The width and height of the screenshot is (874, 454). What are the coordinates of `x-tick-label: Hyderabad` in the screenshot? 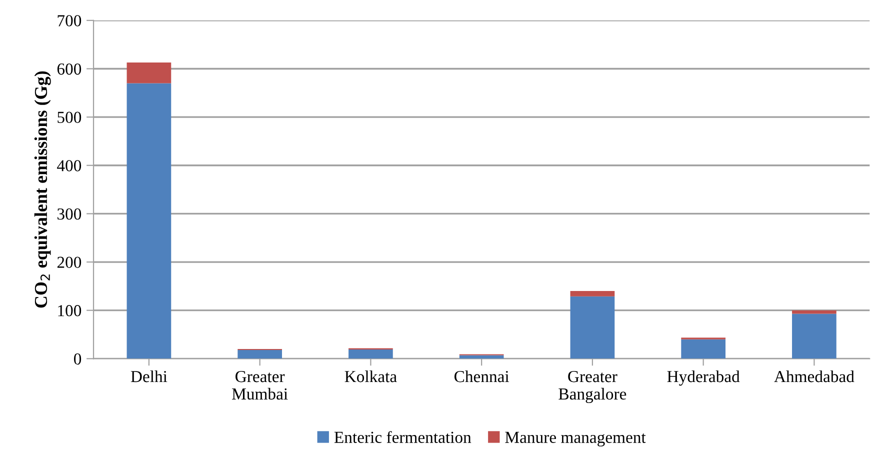 It's located at (703, 378).